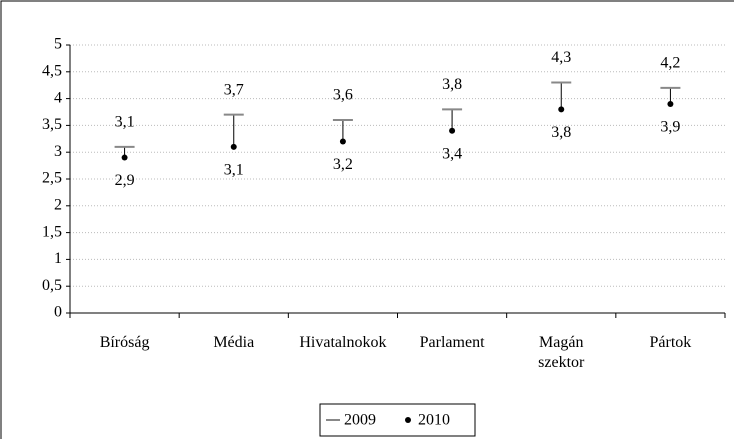  I want to click on data-label: 3,4, so click(452, 153).